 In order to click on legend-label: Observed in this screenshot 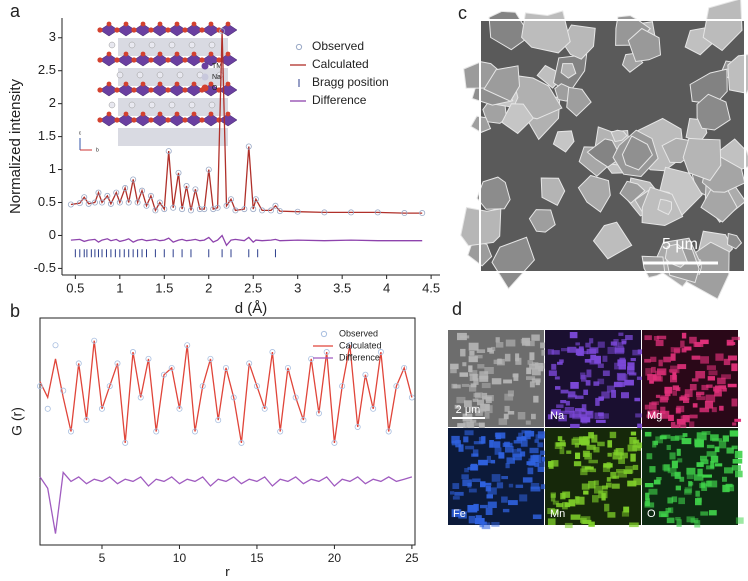, I will do `click(358, 333)`.